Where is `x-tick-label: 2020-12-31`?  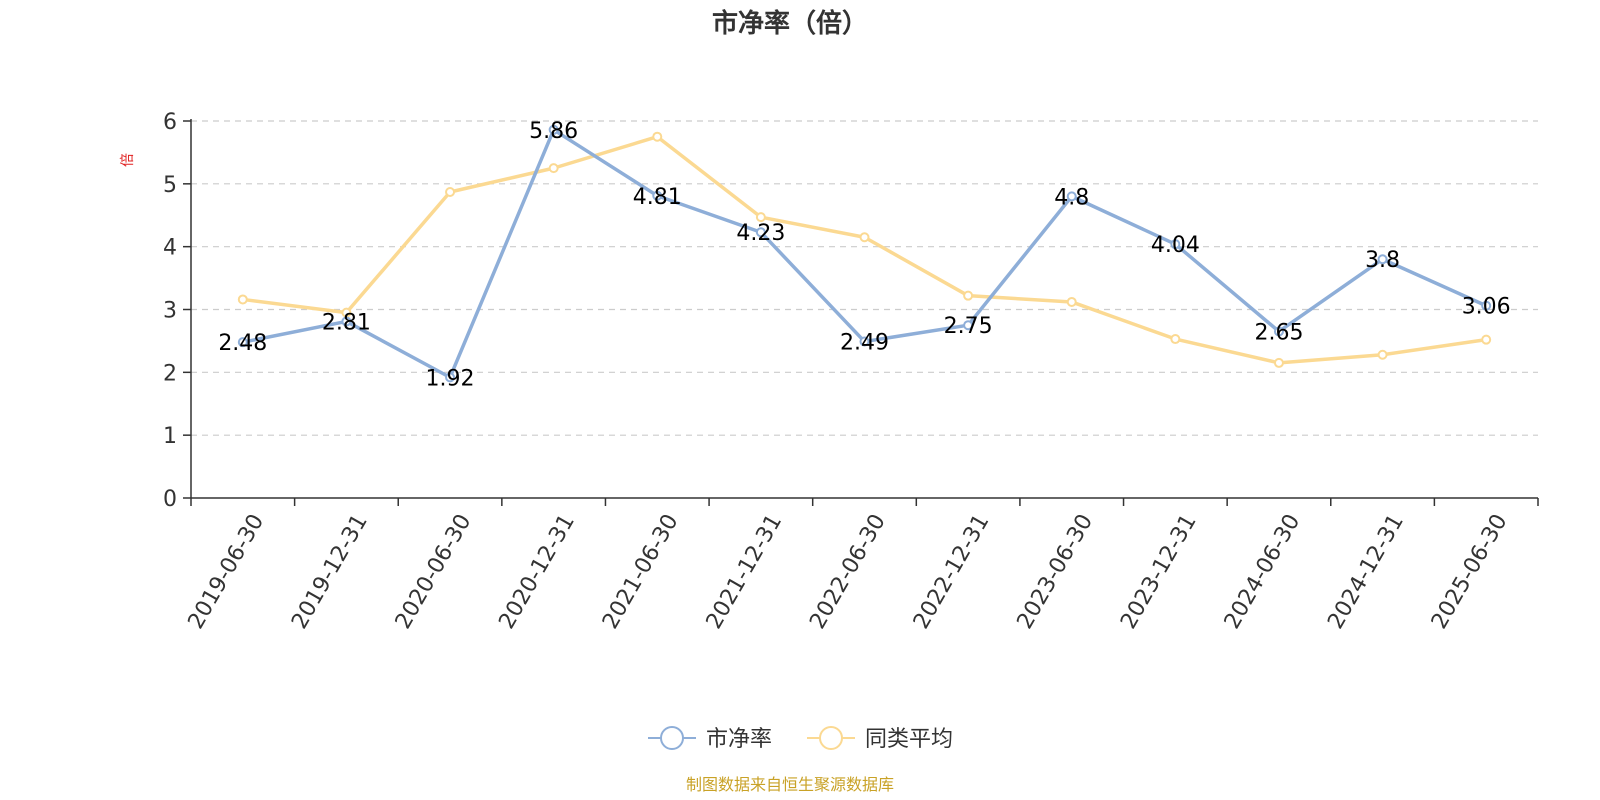 x-tick-label: 2020-12-31 is located at coordinates (537, 571).